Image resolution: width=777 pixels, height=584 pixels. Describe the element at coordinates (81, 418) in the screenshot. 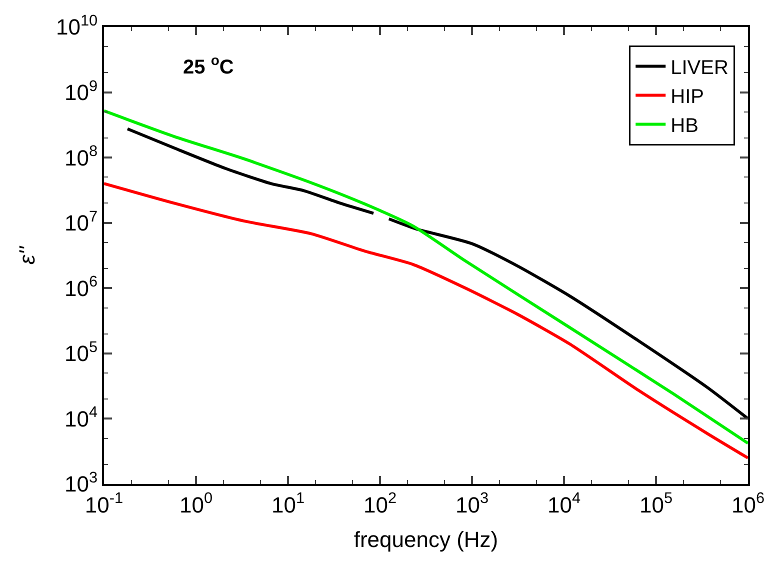

I see `y-tick-label: 10$^{4}$` at that location.